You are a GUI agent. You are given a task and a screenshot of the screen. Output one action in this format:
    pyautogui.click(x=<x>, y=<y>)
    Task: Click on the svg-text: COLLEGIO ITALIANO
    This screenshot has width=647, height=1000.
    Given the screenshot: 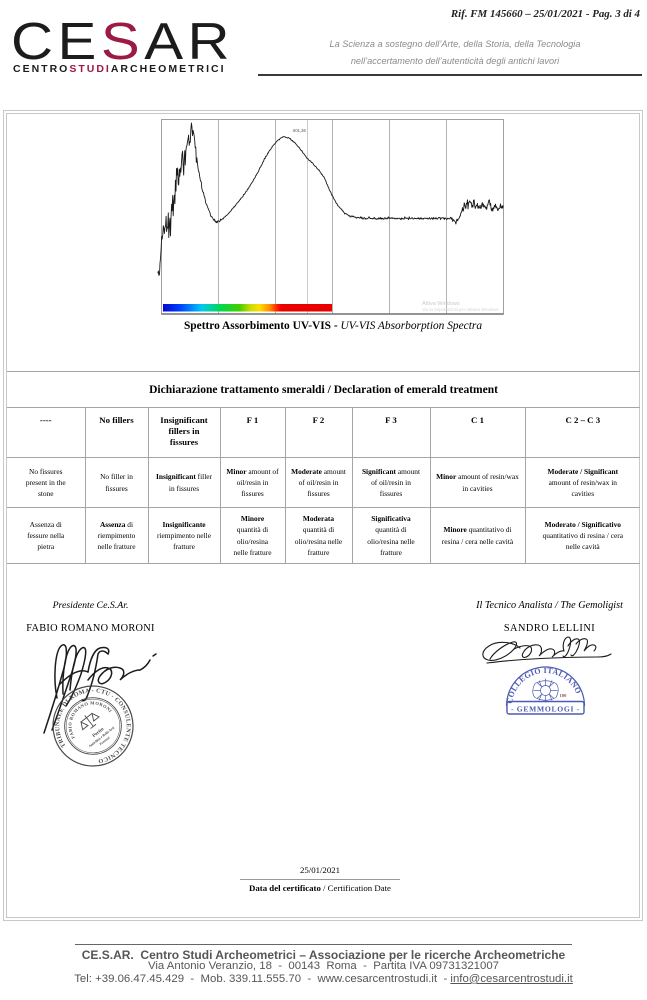 What is the action you would take?
    pyautogui.click(x=544, y=685)
    